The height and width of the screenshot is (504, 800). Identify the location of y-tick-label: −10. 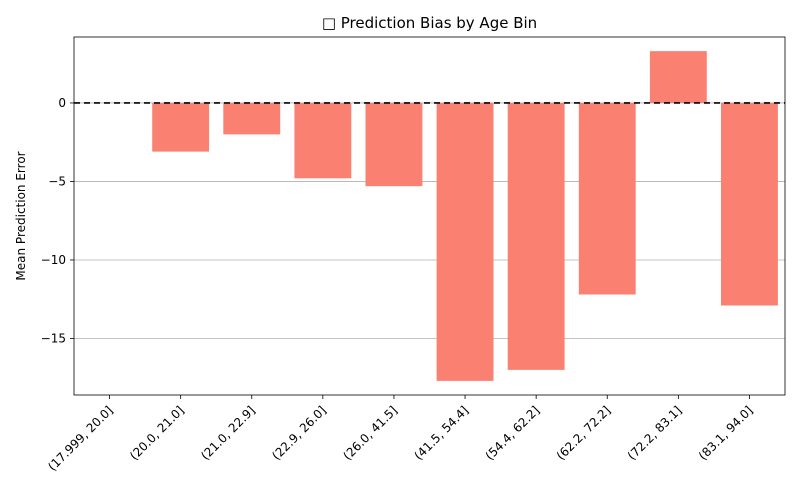
(53, 260).